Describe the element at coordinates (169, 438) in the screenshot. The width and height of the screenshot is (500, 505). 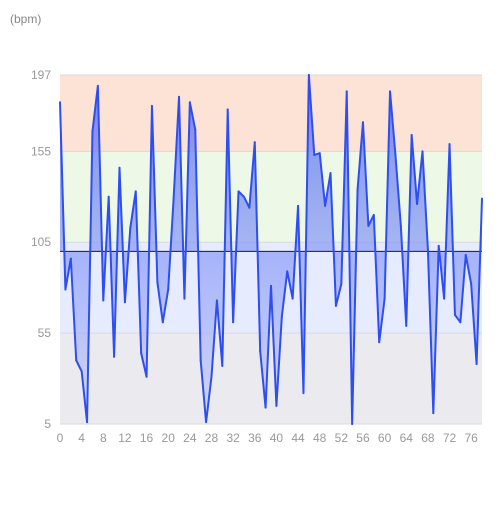
I see `x-tick-label: 20` at that location.